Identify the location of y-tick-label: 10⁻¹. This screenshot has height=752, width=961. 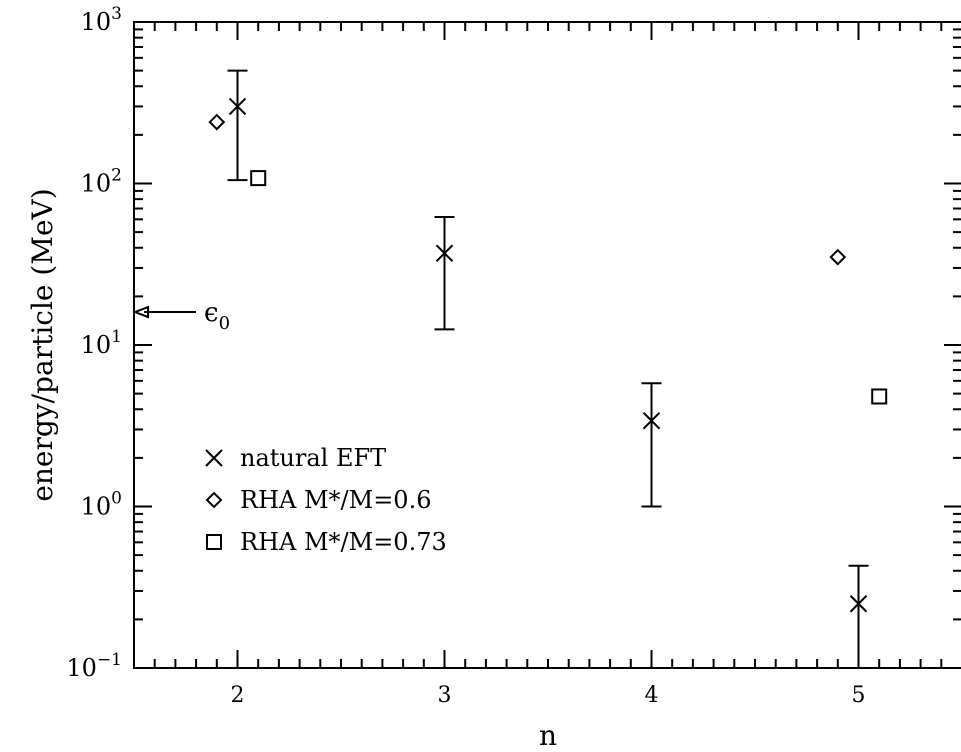
(94, 666).